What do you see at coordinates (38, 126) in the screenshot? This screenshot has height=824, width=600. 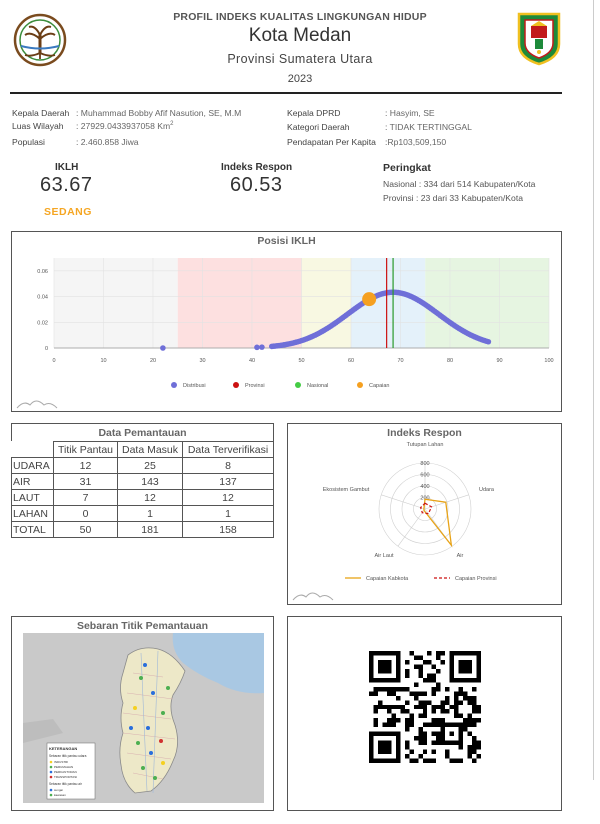 I see `luas-label: Luas Wilayah` at bounding box center [38, 126].